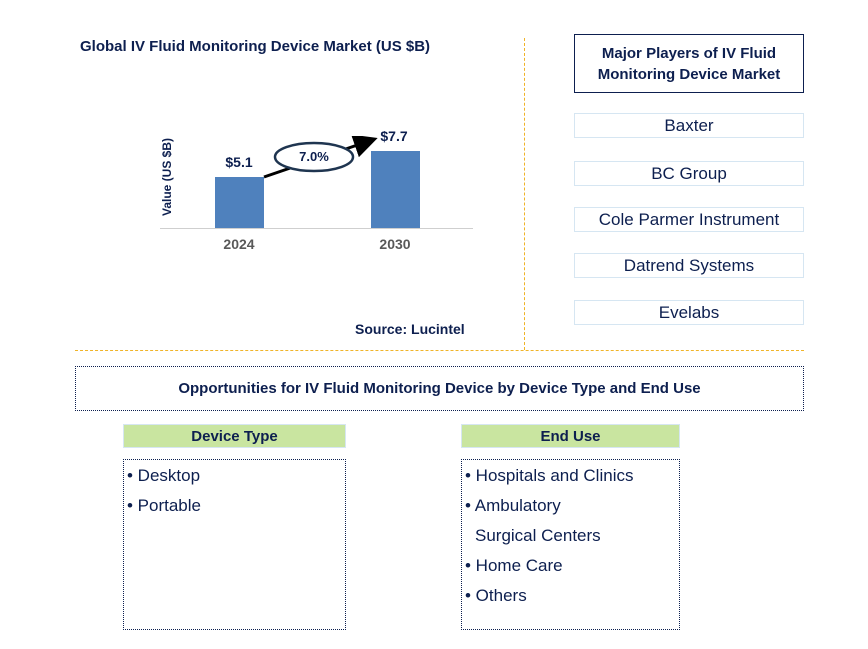 The height and width of the screenshot is (649, 868). Describe the element at coordinates (394, 136) in the screenshot. I see `bar-value-label-2030: $7.7` at that location.